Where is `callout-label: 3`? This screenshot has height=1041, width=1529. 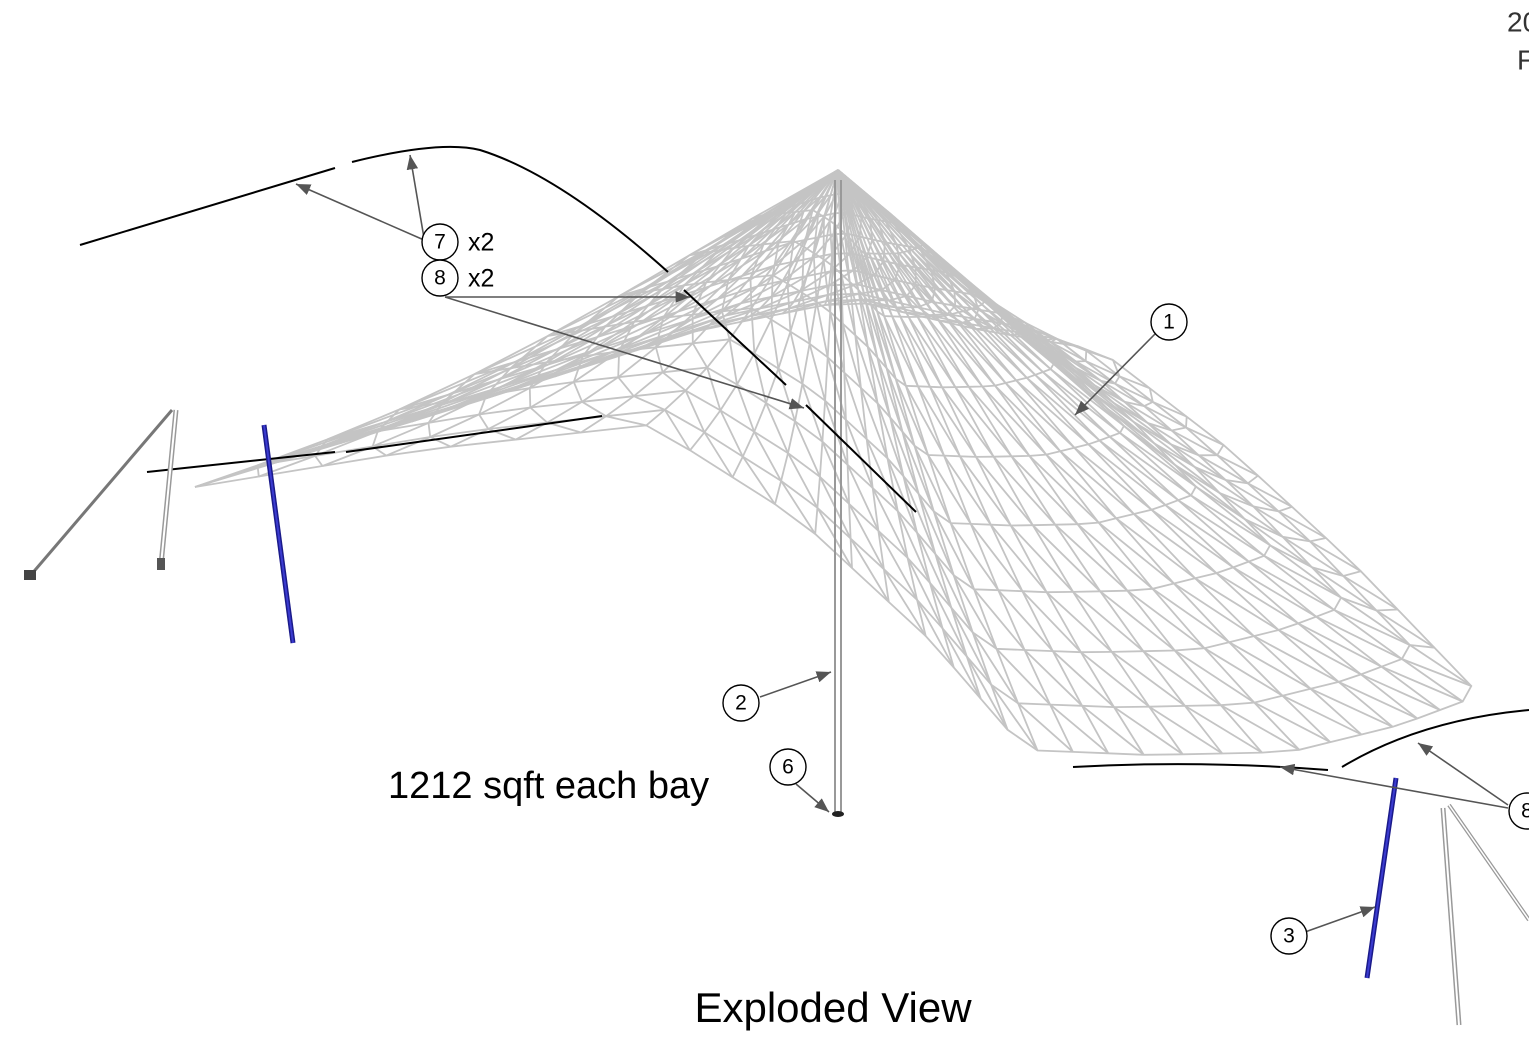 callout-label: 3 is located at coordinates (1289, 936).